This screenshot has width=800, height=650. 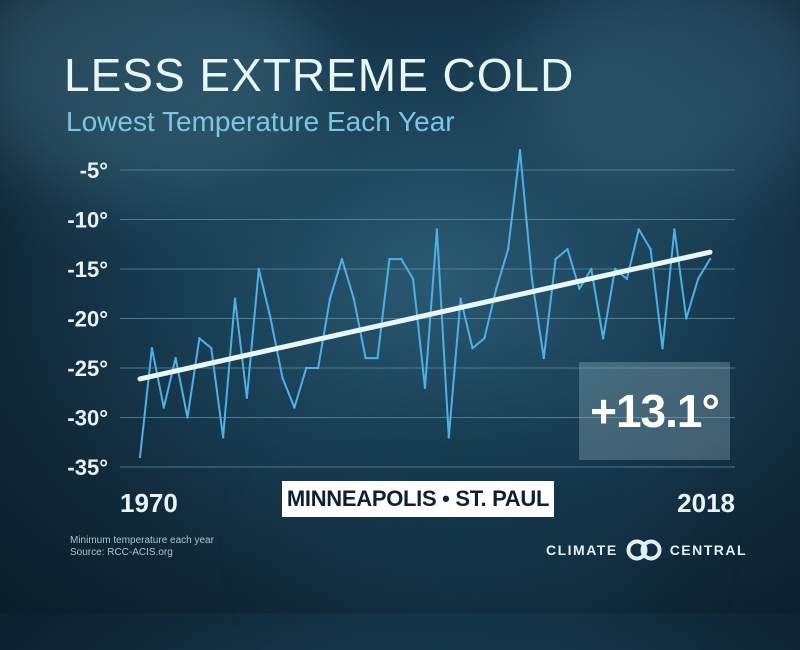 I want to click on y-tick-label: -30°, so click(x=87, y=418).